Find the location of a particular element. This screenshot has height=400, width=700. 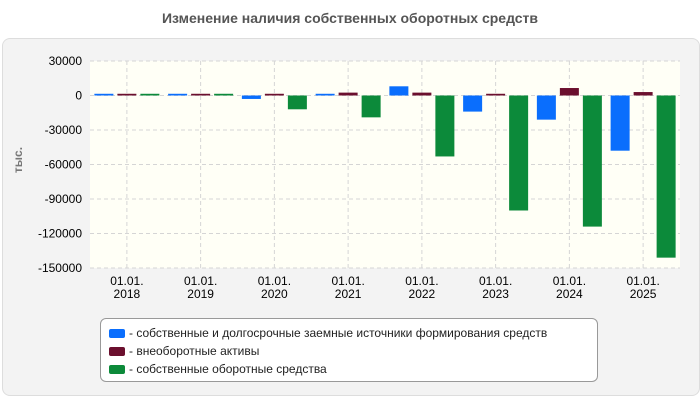

x-tick-label: 2019 is located at coordinates (200, 294).